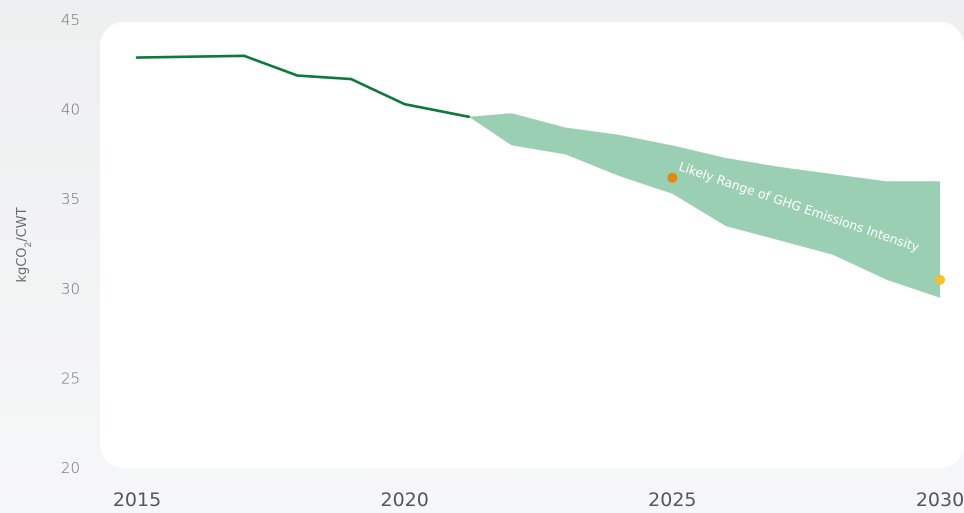 This screenshot has height=513, width=964. I want to click on y-axis-label-subscript: 2, so click(29, 245).